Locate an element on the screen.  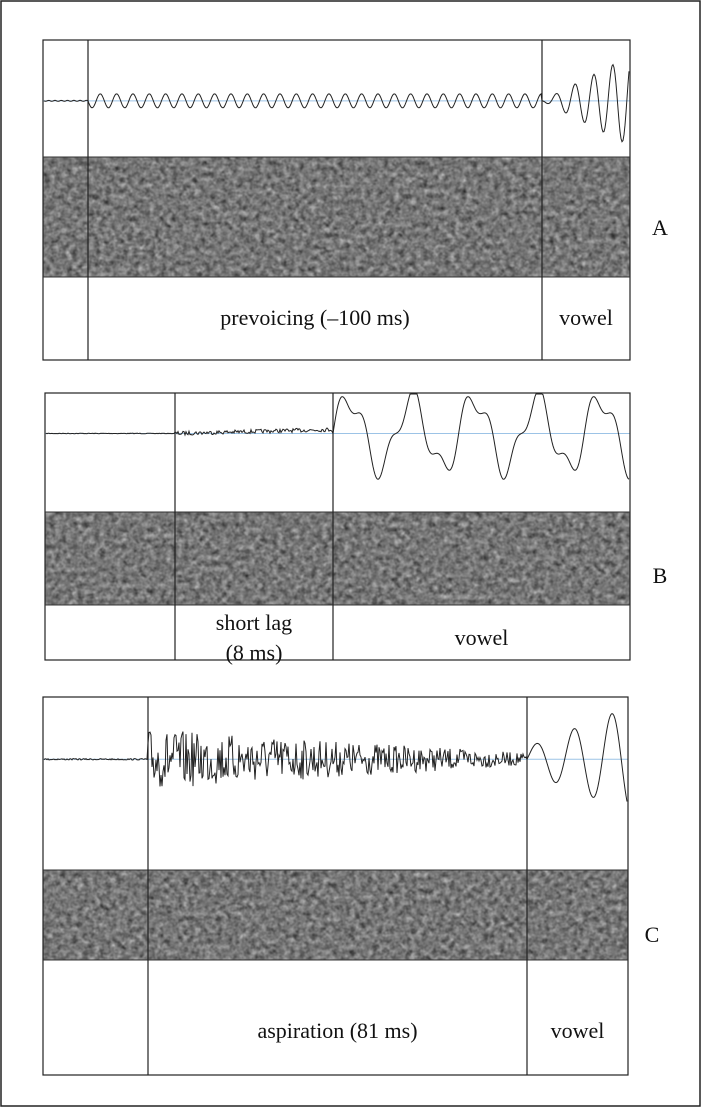
segment-label: prevoicing (–100 ms) is located at coordinates (314, 317).